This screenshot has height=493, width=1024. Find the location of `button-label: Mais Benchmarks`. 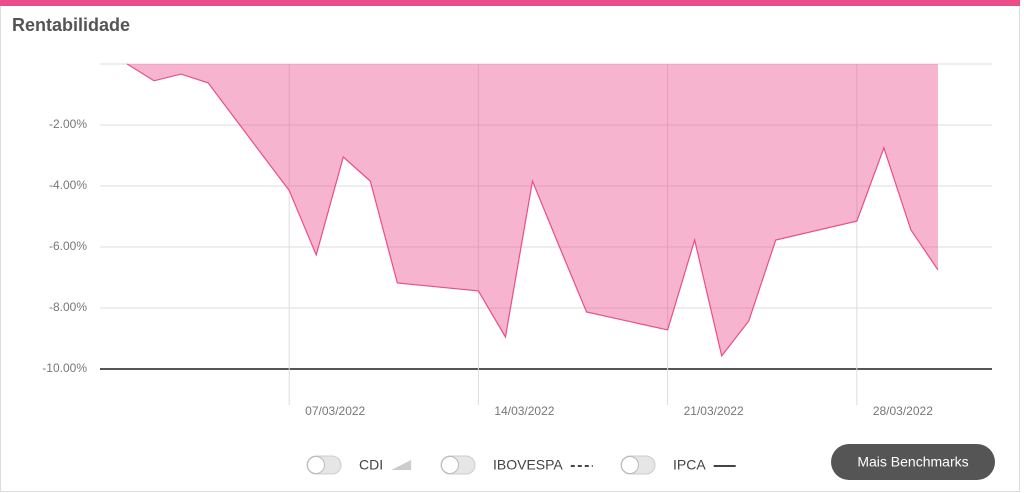

button-label: Mais Benchmarks is located at coordinates (912, 462).